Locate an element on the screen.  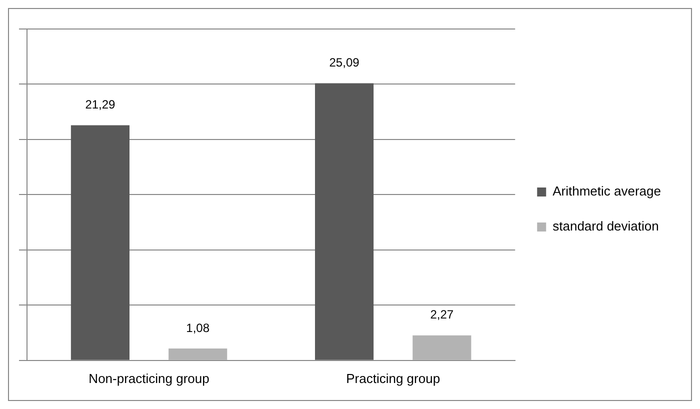
legend-label: Arithmetic average is located at coordinates (607, 191).